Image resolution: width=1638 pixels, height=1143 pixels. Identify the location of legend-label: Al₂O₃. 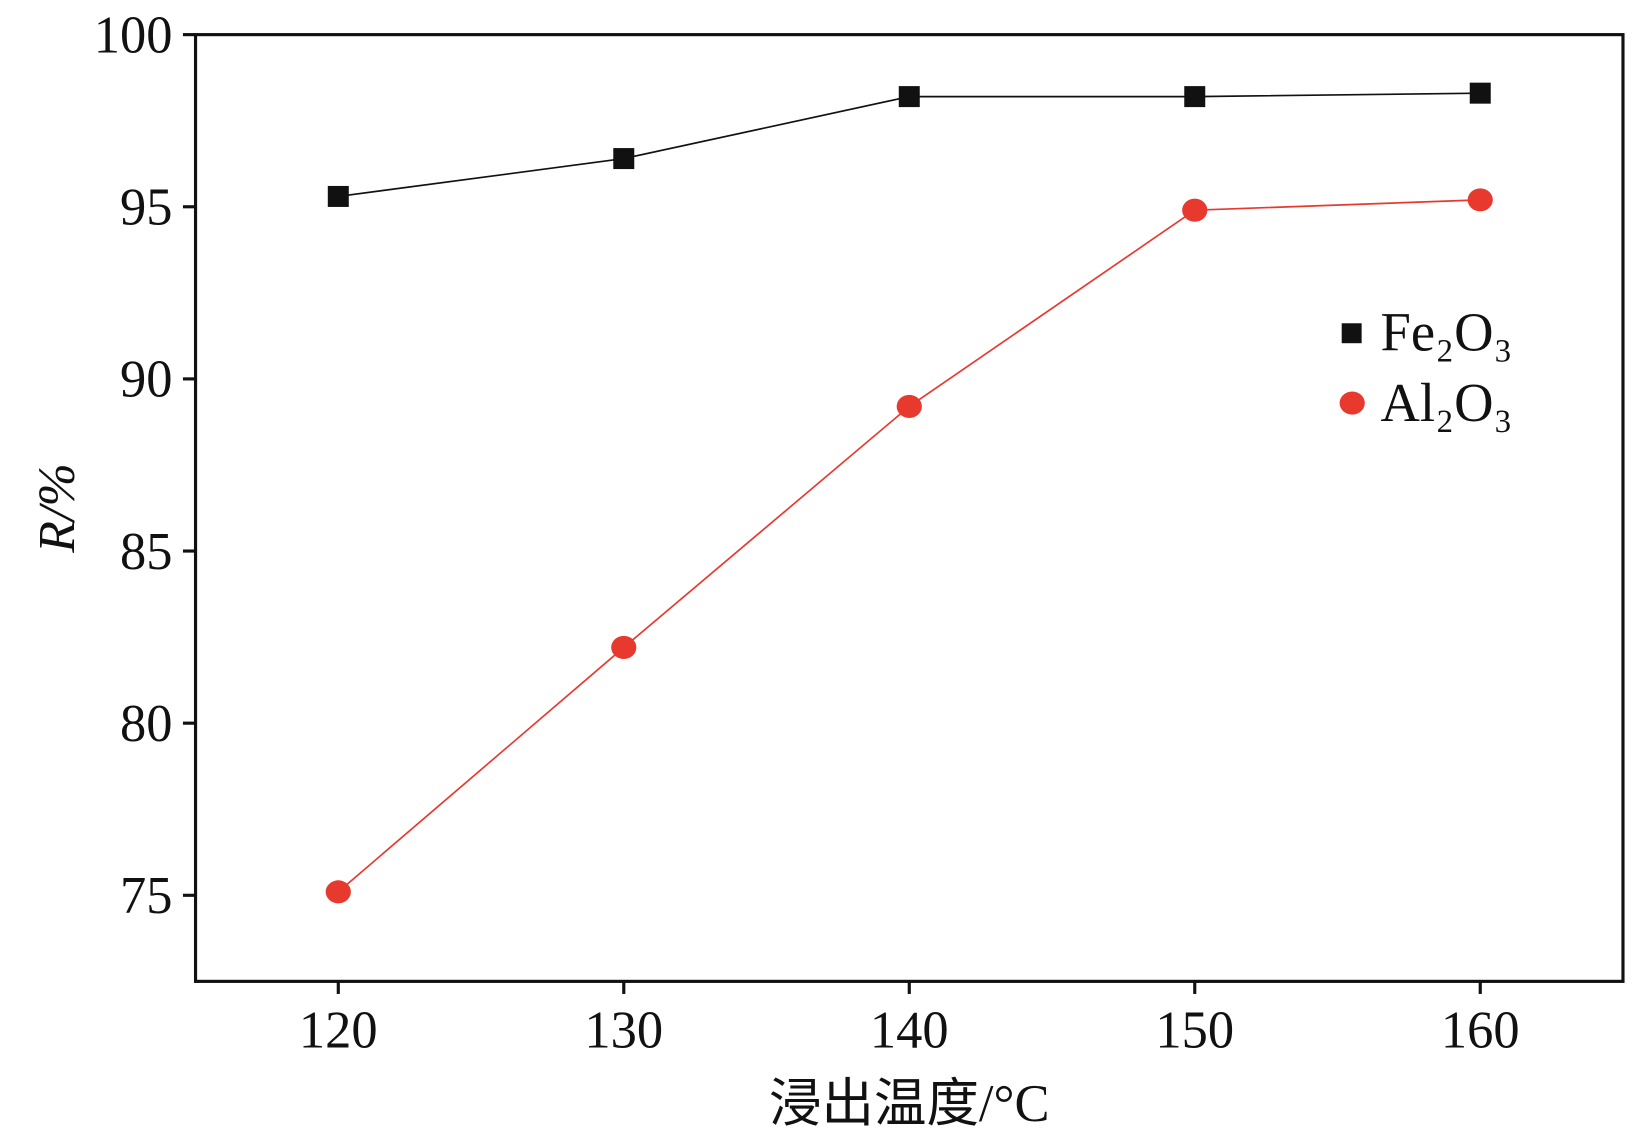
(1447, 402).